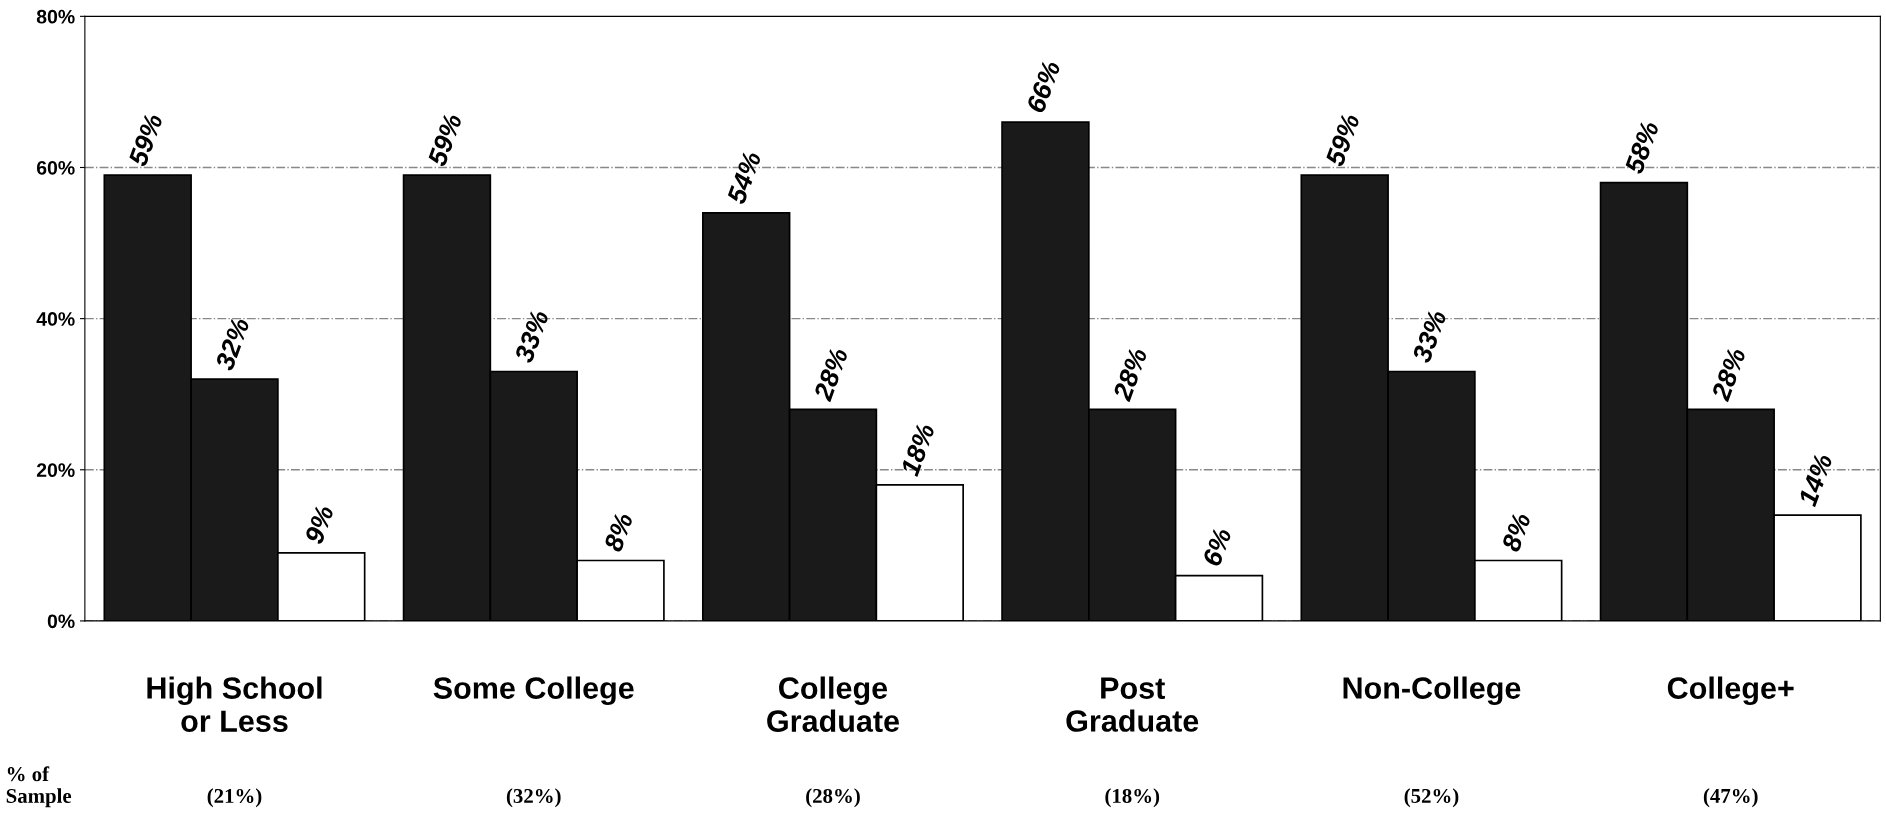 The image size is (1886, 817). Describe the element at coordinates (1132, 798) in the screenshot. I see `text: (18%)` at that location.